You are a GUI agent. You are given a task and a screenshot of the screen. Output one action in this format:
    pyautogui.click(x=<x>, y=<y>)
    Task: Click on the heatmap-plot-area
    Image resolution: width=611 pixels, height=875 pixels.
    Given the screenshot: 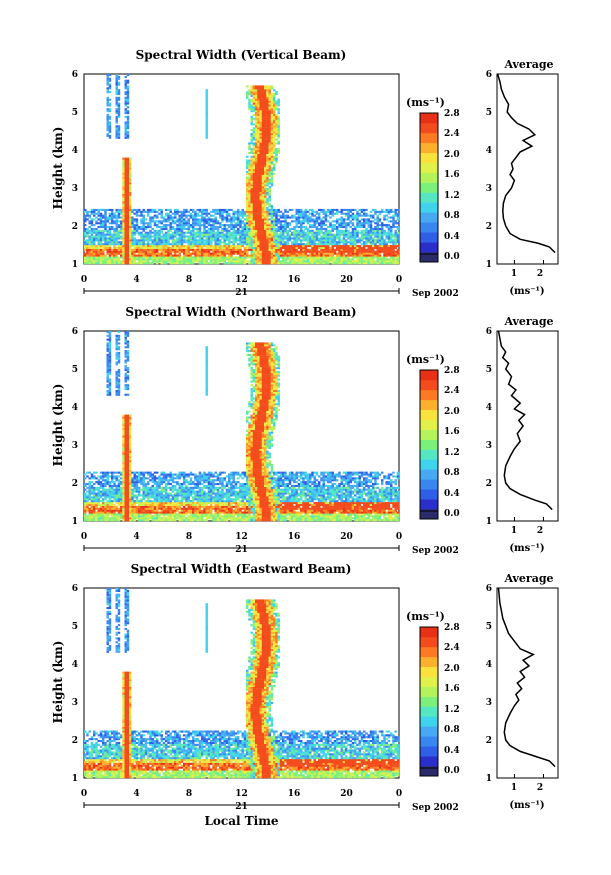 What is the action you would take?
    pyautogui.click(x=241, y=169)
    